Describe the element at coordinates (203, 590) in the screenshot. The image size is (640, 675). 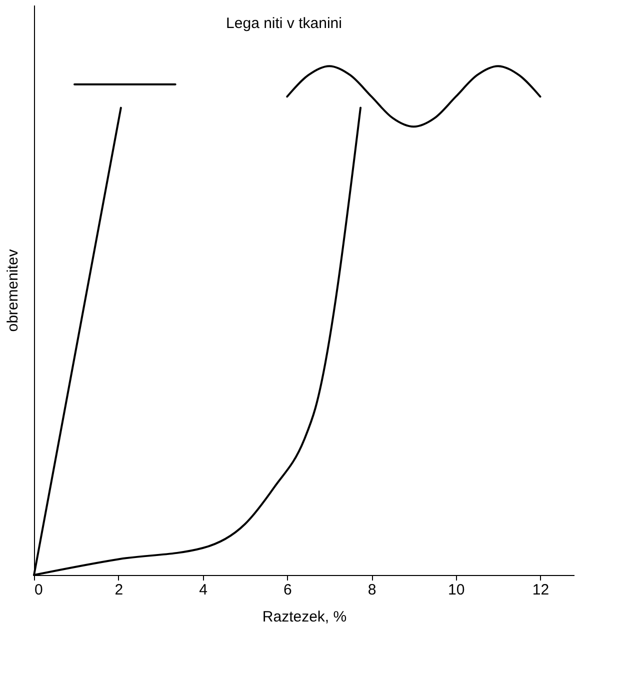
I see `x-tick-label: 4` at that location.